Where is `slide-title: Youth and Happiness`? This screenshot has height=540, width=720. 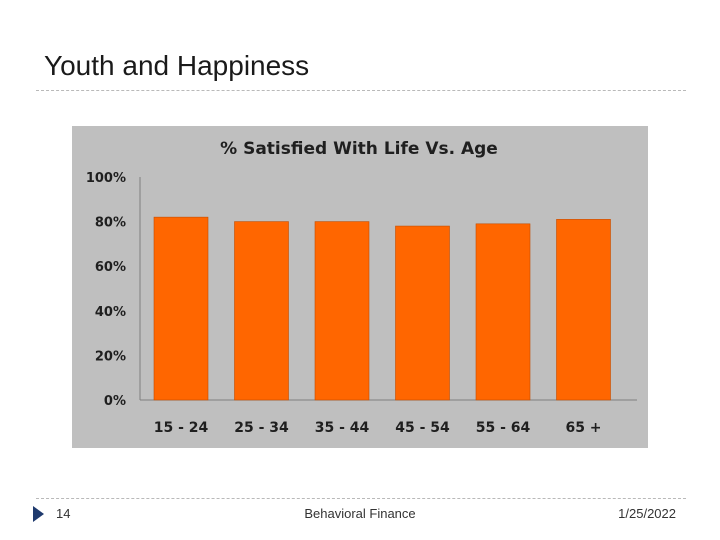 slide-title: Youth and Happiness is located at coordinates (177, 65).